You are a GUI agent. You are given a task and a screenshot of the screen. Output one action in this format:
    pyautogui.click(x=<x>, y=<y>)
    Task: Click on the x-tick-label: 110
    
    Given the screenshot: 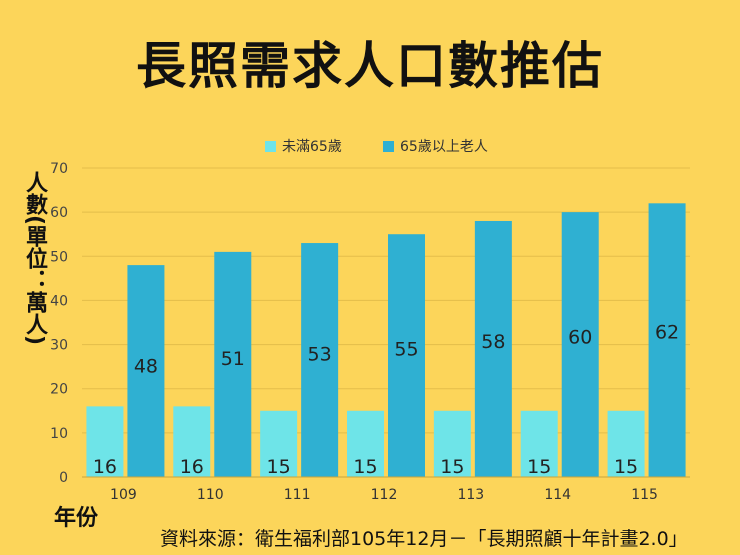 What is the action you would take?
    pyautogui.click(x=210, y=495)
    